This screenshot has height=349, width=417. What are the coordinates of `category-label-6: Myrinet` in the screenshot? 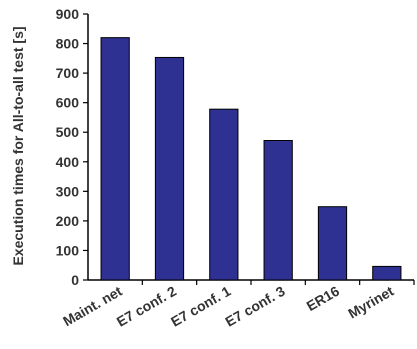 It's located at (370, 302).